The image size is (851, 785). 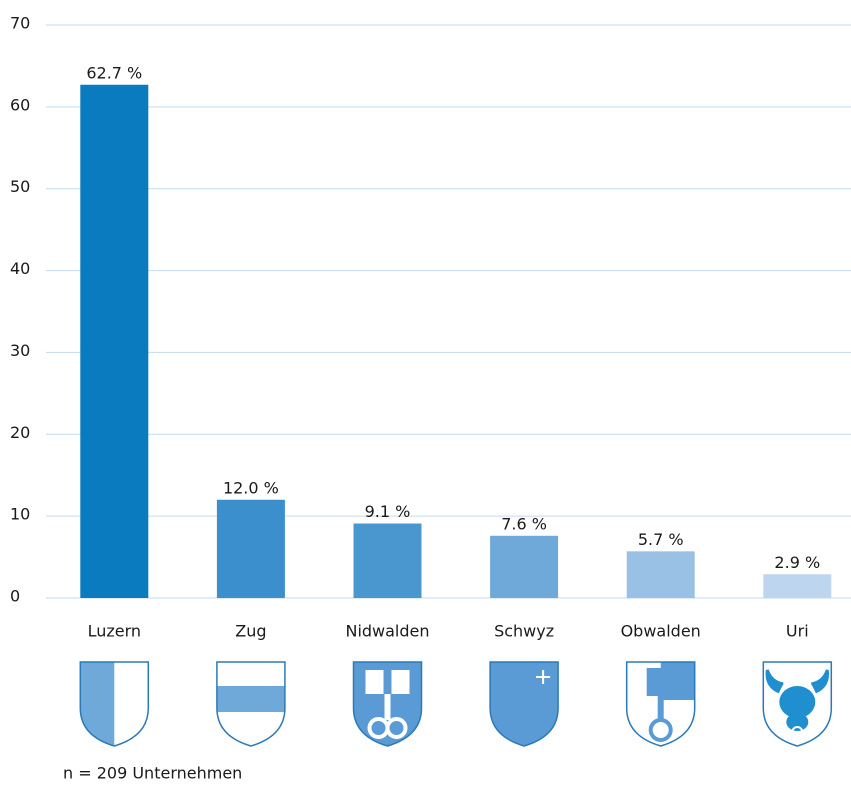 I want to click on crest-half, so click(x=97, y=704).